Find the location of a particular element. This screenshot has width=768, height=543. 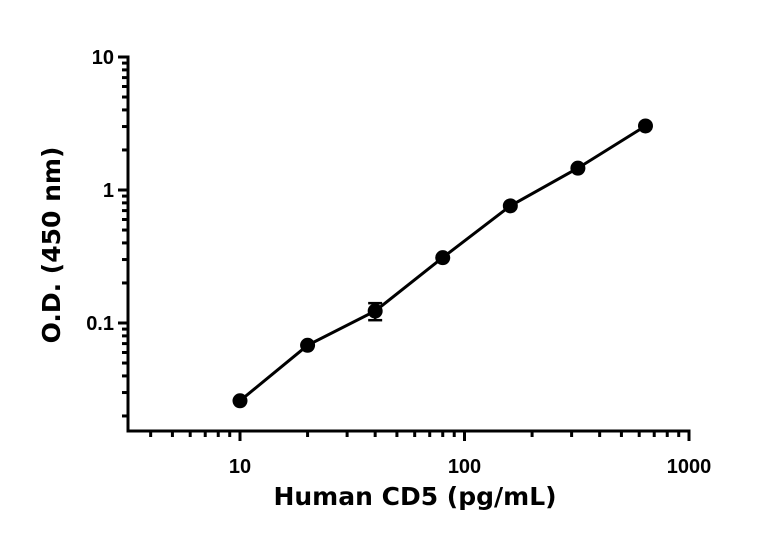

x-tick-label: 10 is located at coordinates (240, 467).